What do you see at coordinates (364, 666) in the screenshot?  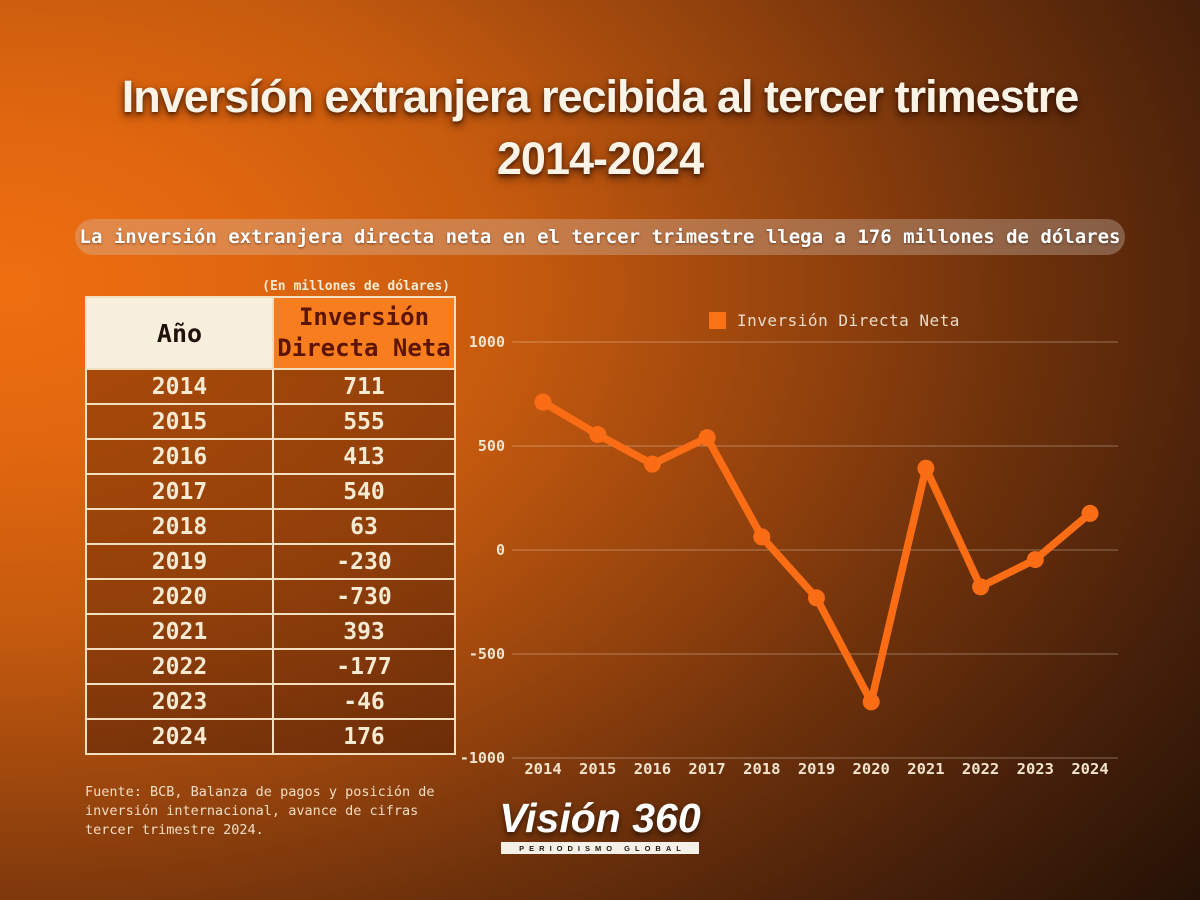 I see `value-cell: -177` at bounding box center [364, 666].